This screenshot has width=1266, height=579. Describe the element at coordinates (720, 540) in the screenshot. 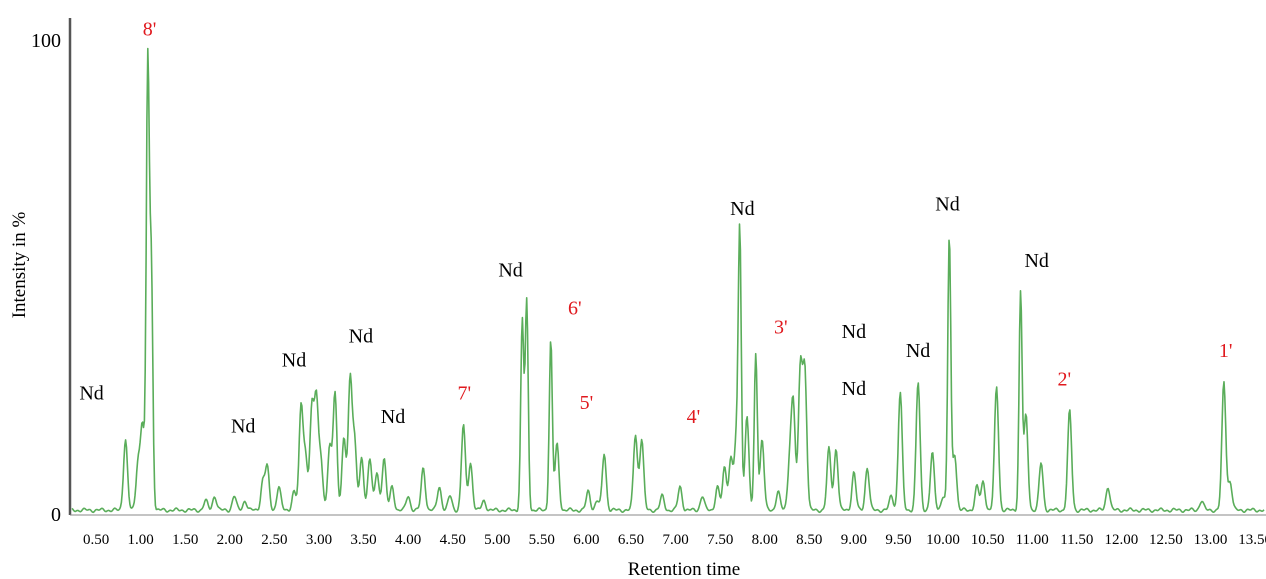

I see `x-tick-label: 7.50` at that location.